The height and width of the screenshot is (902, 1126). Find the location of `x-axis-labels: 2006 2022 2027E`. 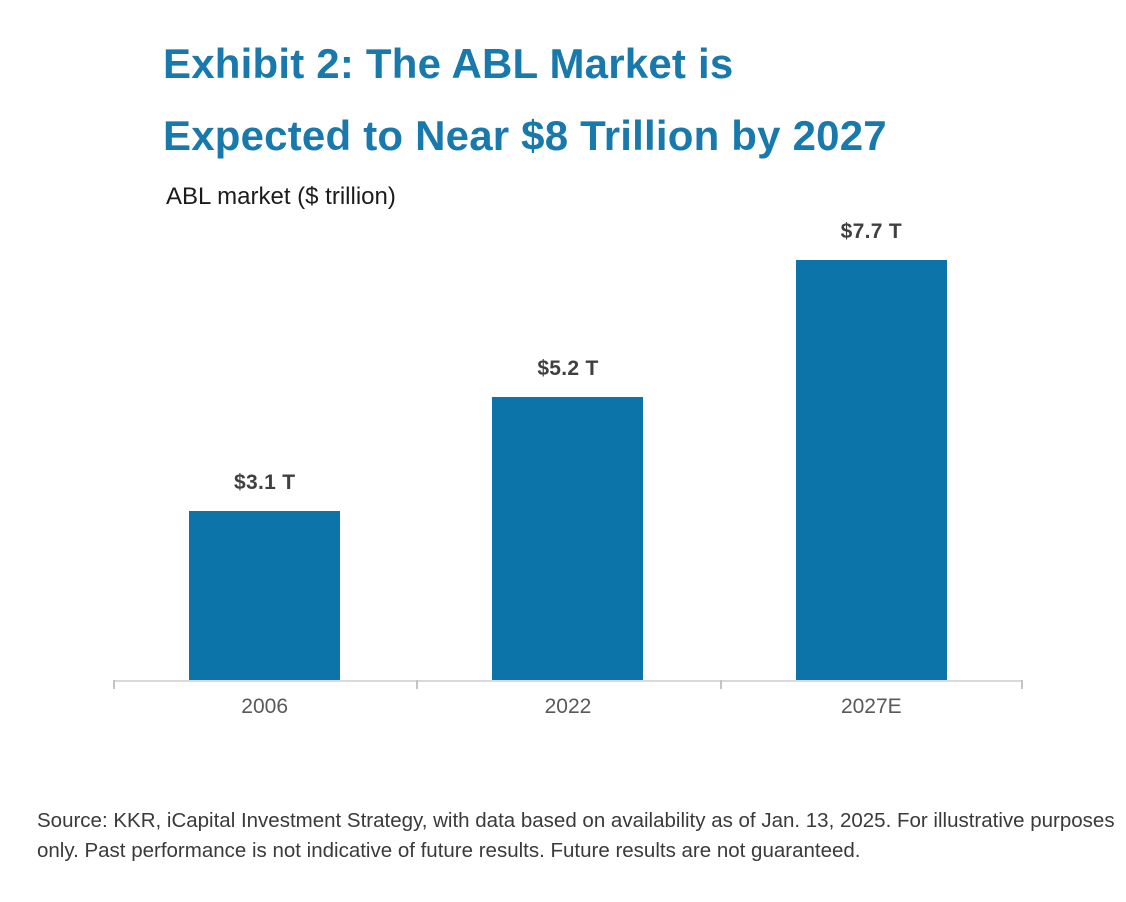

x-axis-labels: 2006 2022 2027E is located at coordinates (568, 707).